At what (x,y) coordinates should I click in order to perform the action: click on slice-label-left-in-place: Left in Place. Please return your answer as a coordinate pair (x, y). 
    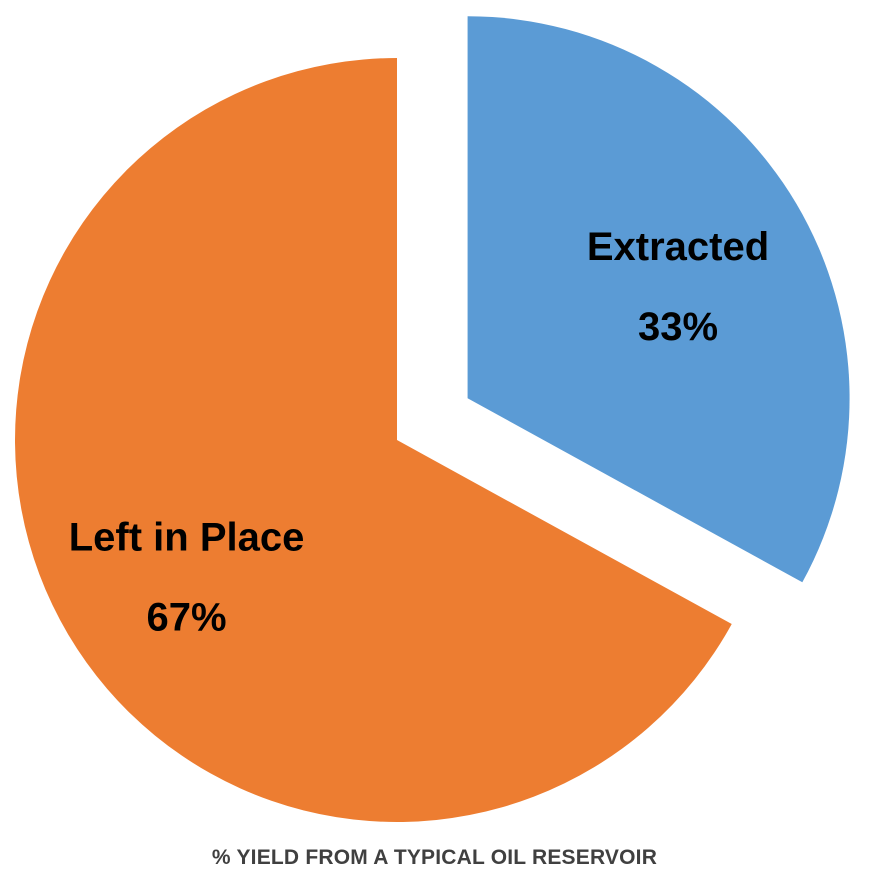
    Looking at the image, I should click on (187, 537).